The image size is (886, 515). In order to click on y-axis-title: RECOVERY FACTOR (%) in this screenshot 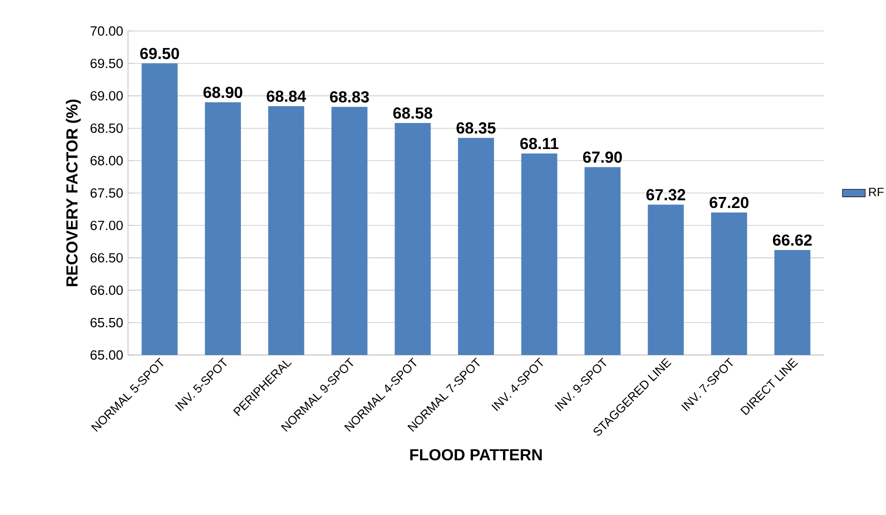, I will do `click(73, 193)`.